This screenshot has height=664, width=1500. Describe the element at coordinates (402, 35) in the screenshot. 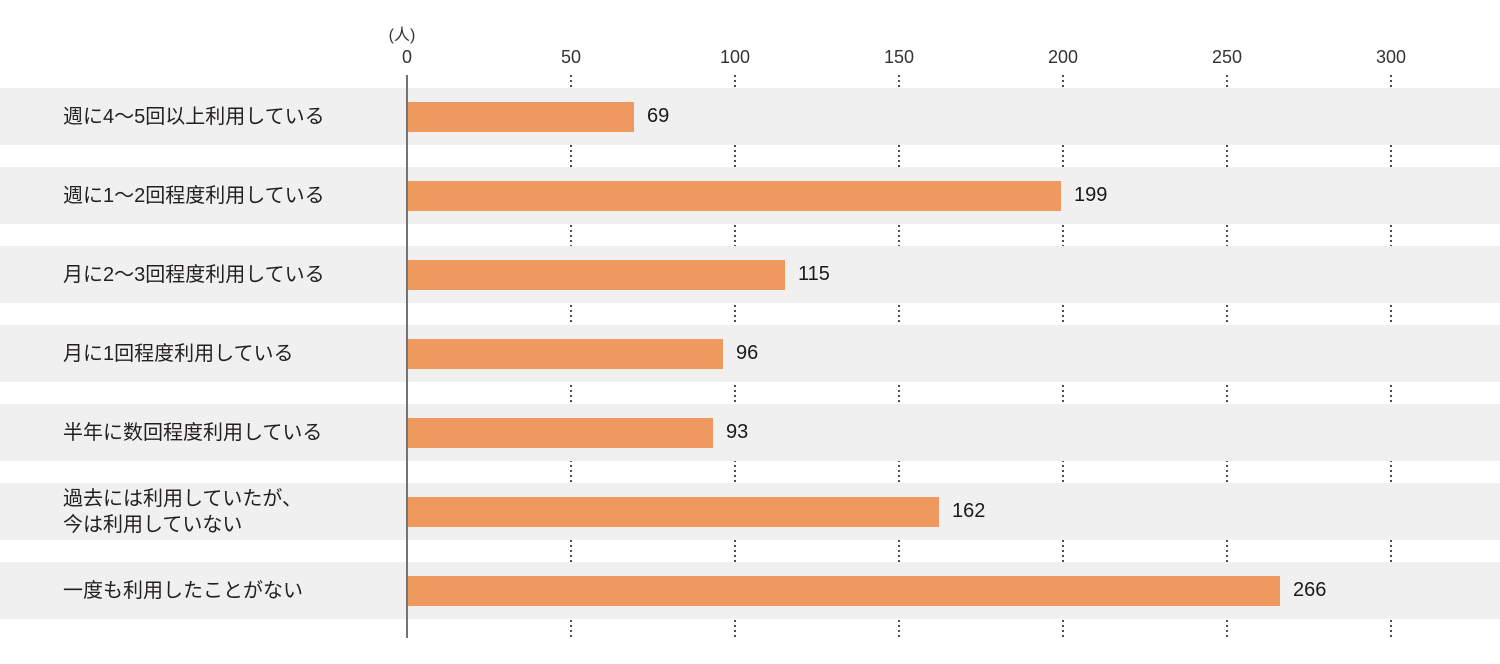

I see `axis-unit-label: (人)` at that location.